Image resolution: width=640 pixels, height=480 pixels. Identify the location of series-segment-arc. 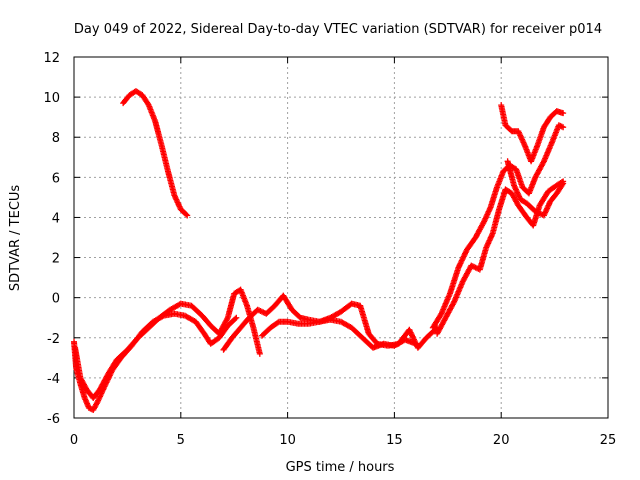
(155, 153).